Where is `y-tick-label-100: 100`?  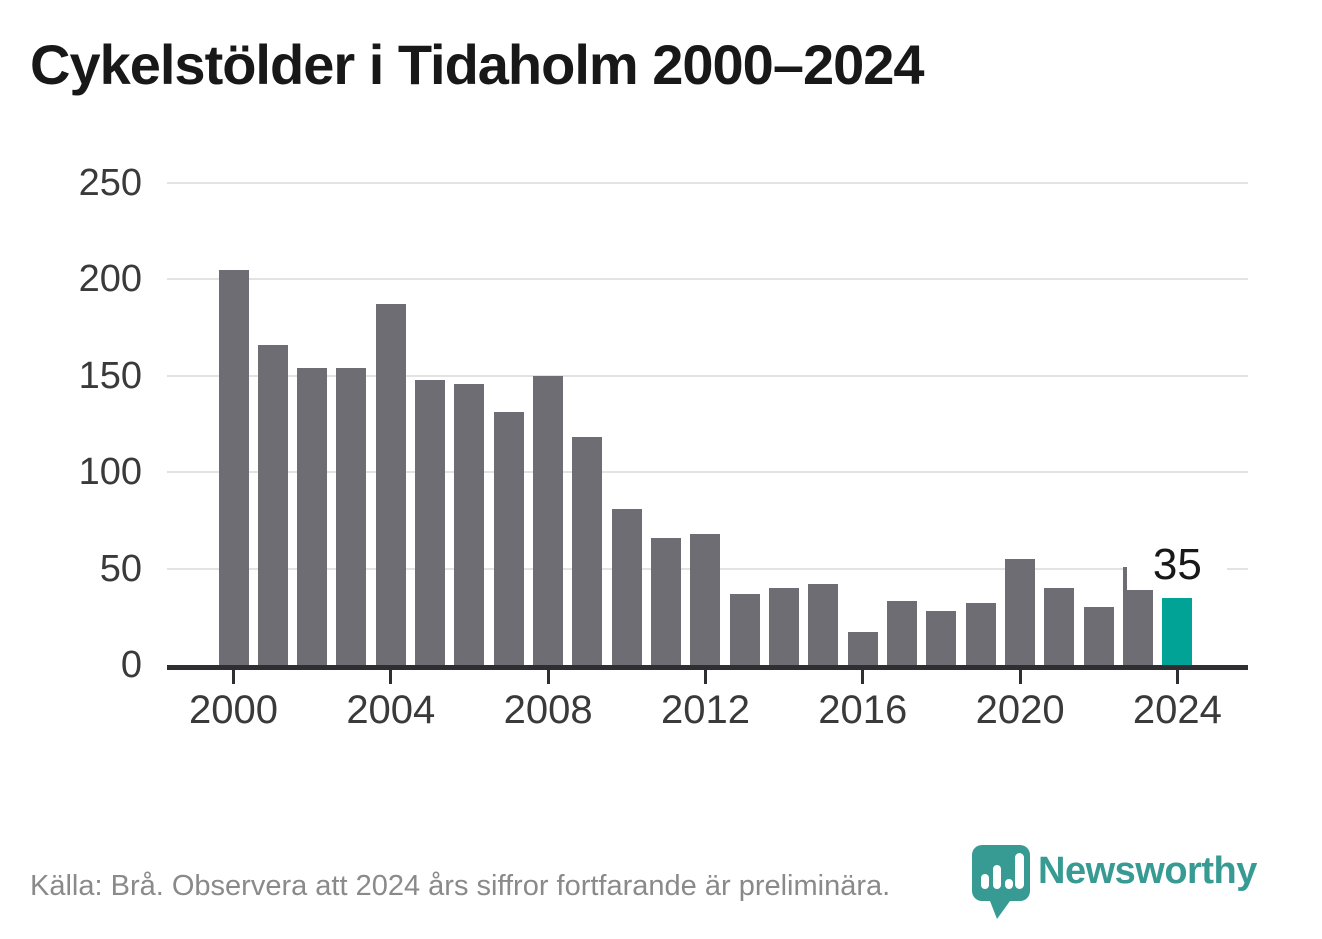 y-tick-label-100: 100 is located at coordinates (110, 472).